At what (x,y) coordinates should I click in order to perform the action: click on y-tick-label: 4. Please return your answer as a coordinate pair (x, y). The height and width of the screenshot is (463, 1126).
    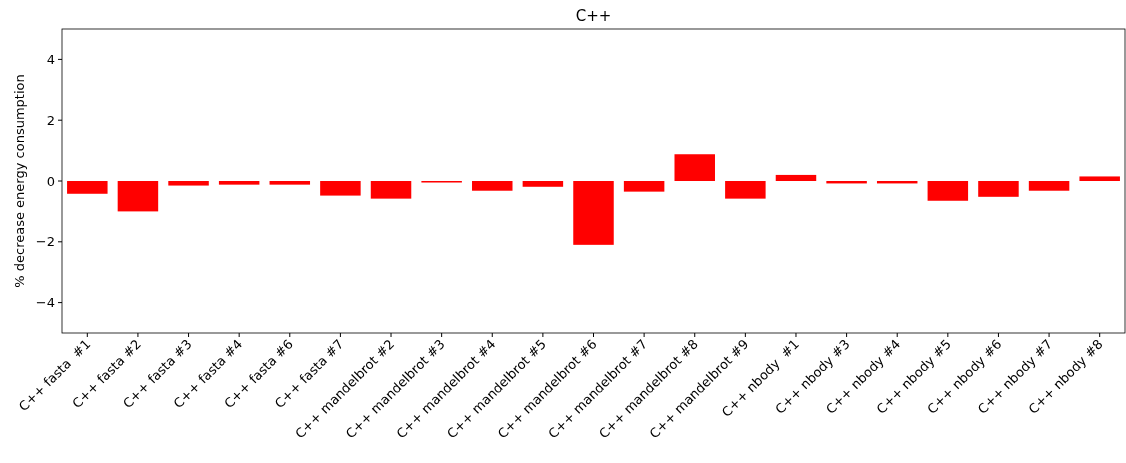
    Looking at the image, I should click on (50, 59).